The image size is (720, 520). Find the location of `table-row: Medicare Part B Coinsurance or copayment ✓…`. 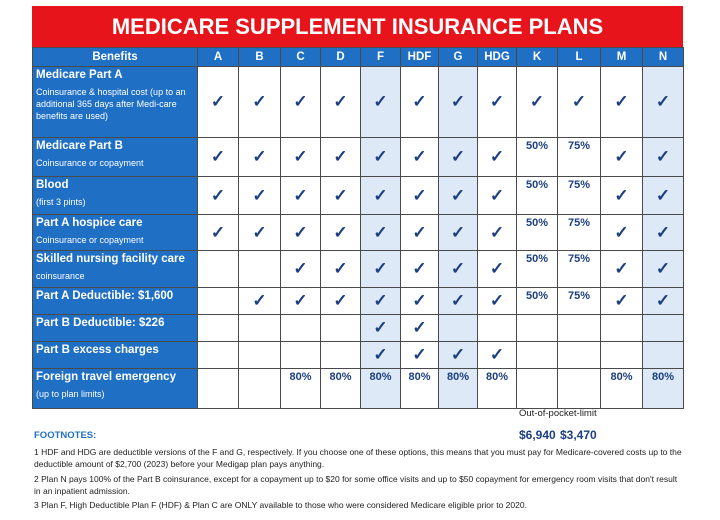

table-row: Medicare Part B Coinsurance or copayment ✓… is located at coordinates (358, 157).